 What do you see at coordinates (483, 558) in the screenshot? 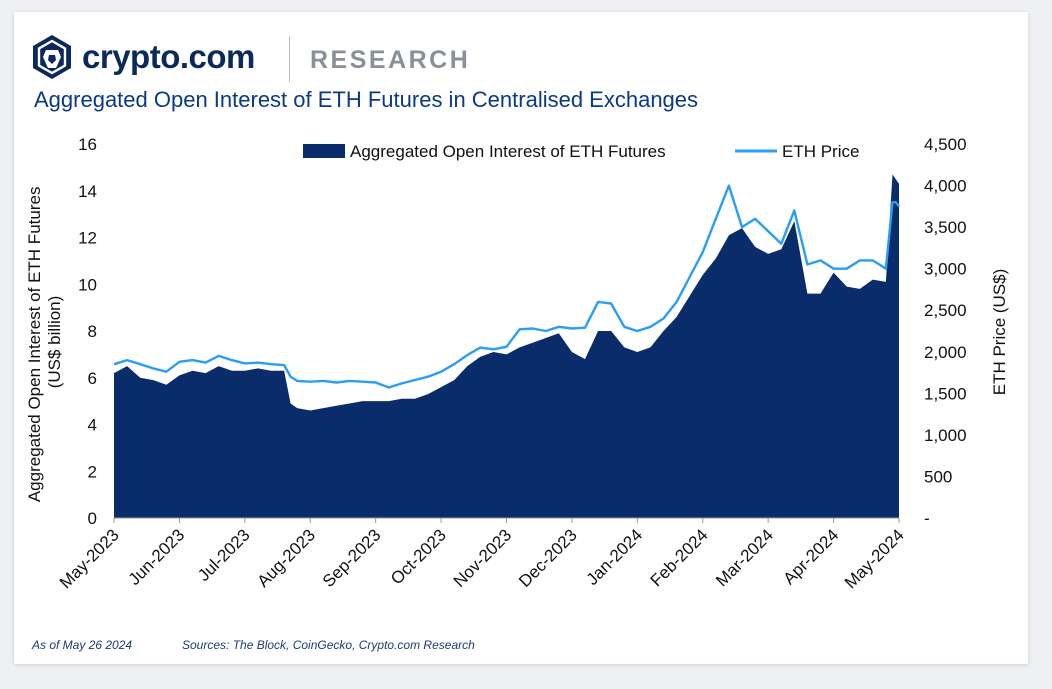
I see `x-tick-label: Nov-2023` at bounding box center [483, 558].